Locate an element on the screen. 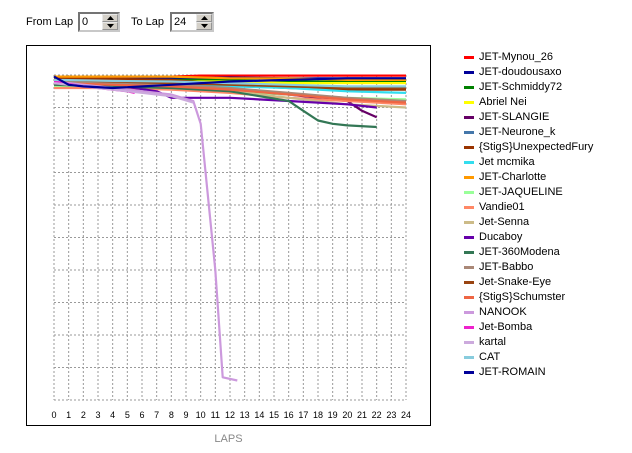  legend-label: NANOOK is located at coordinates (503, 312).